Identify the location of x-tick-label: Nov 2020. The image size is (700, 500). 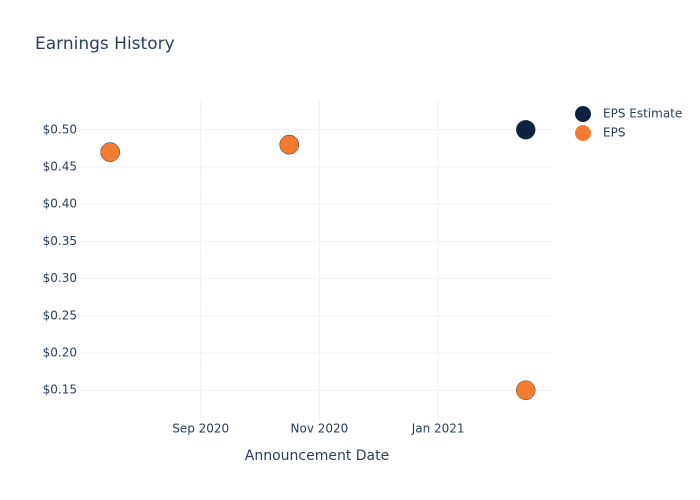
(320, 429).